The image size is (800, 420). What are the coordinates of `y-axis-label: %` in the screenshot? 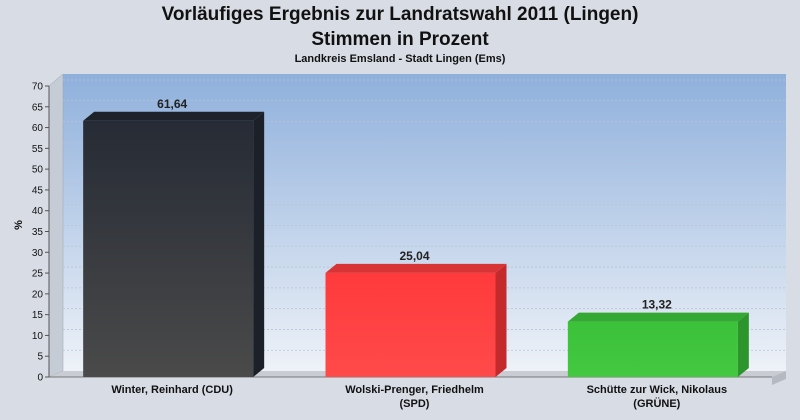 It's located at (19, 225).